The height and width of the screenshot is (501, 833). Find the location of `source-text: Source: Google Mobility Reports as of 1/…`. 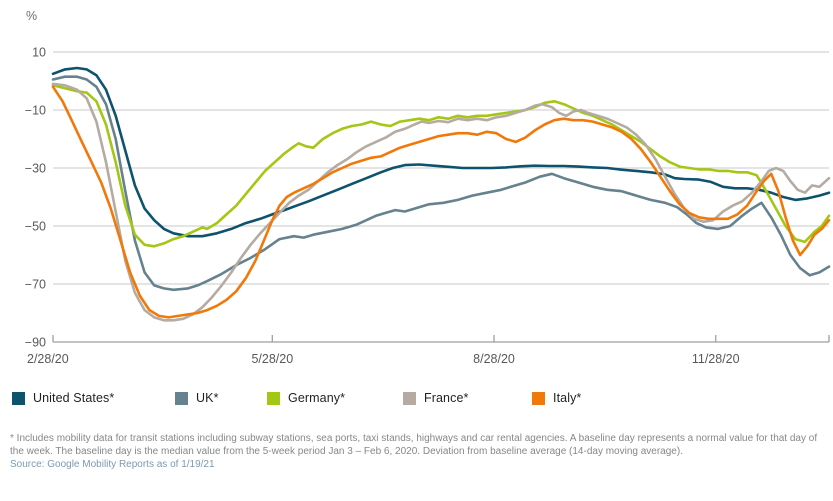

source-text: Source: Google Mobility Reports as of 1/… is located at coordinates (112, 464).